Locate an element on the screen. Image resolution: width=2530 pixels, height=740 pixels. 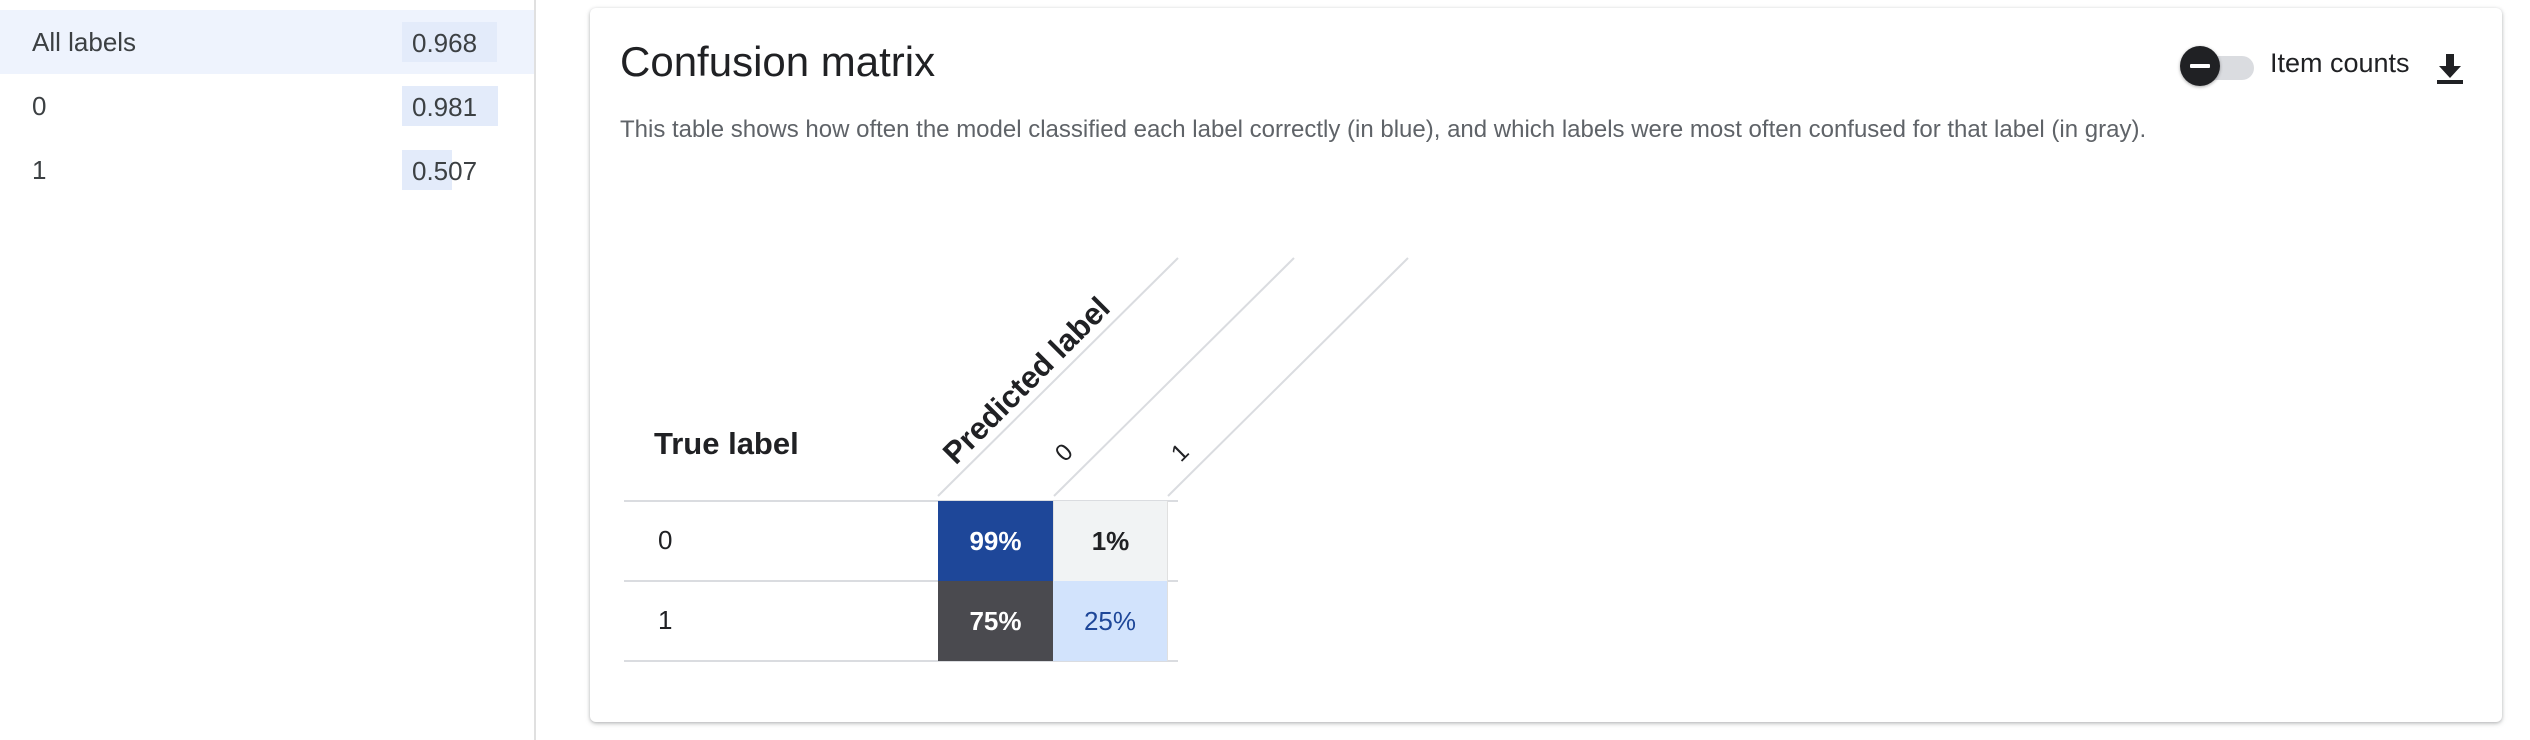
minus-icon is located at coordinates (2200, 66).